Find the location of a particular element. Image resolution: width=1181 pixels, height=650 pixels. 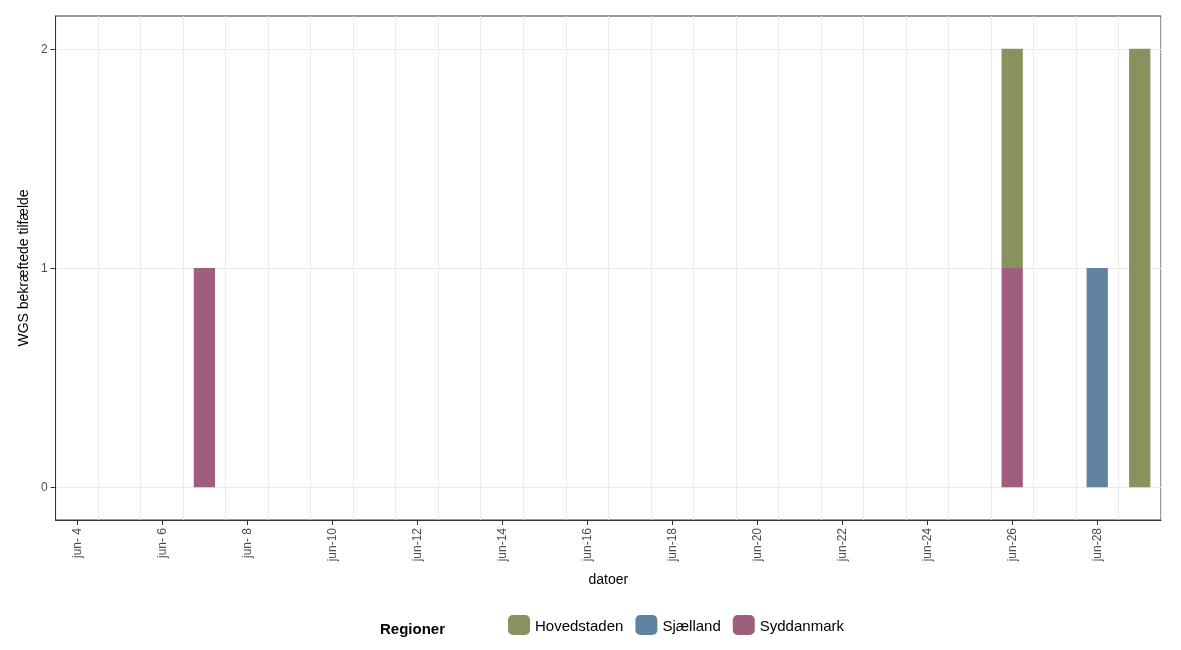

x-axis-title: datoer is located at coordinates (608, 579).